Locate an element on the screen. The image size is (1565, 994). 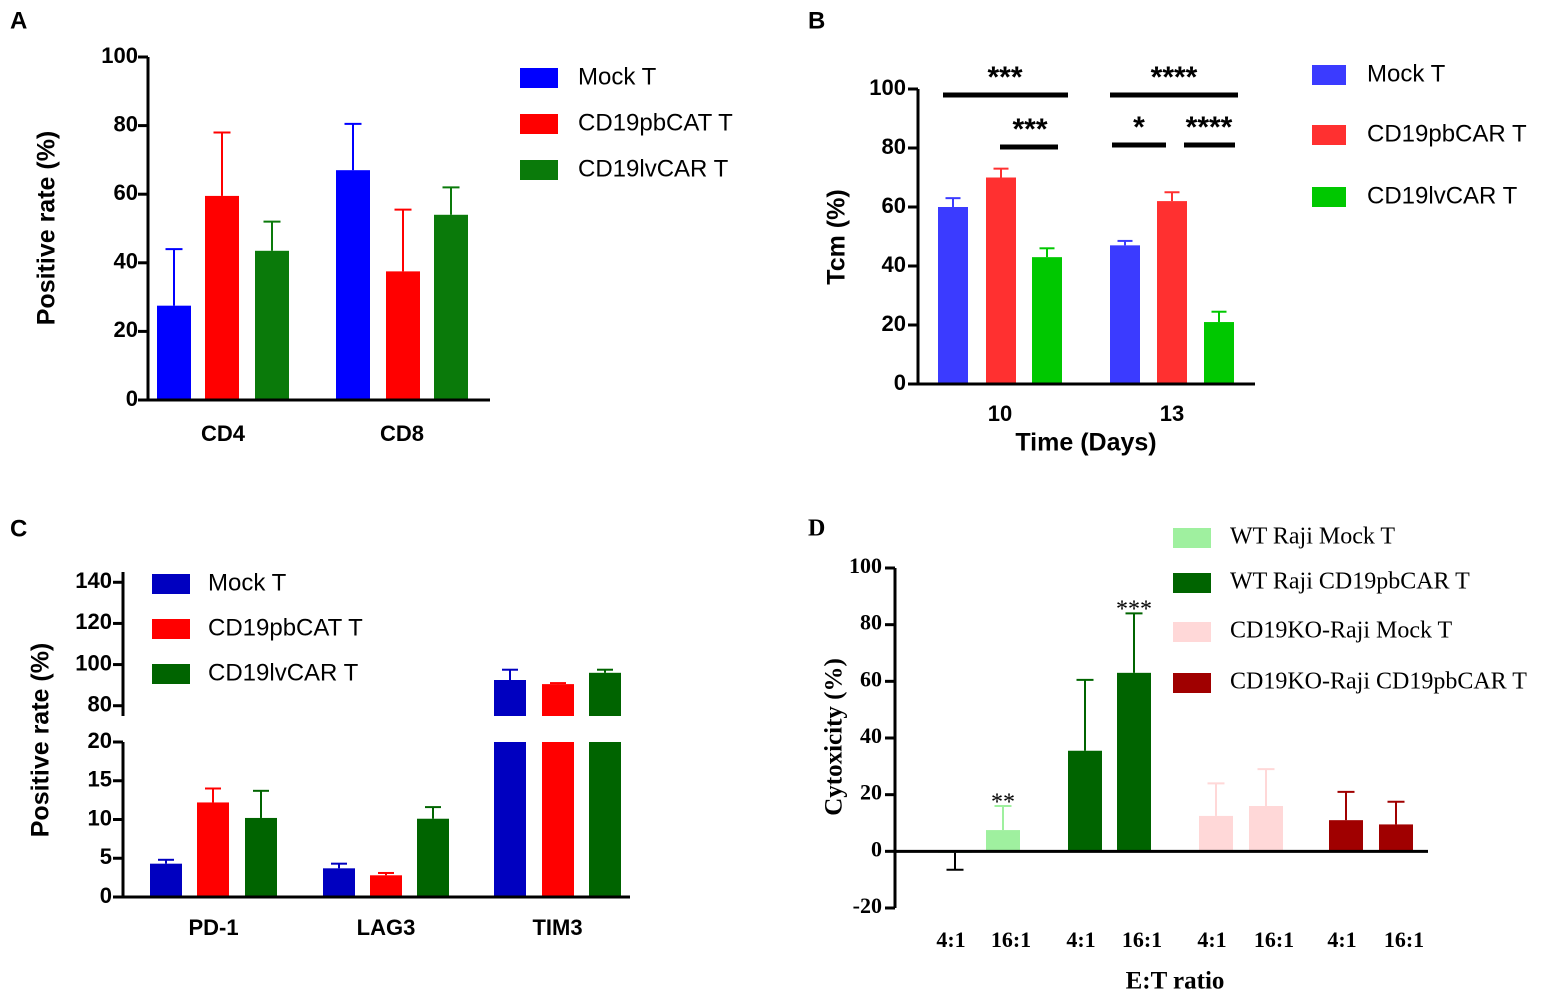
y-tick-label: 120 is located at coordinates (93, 621).